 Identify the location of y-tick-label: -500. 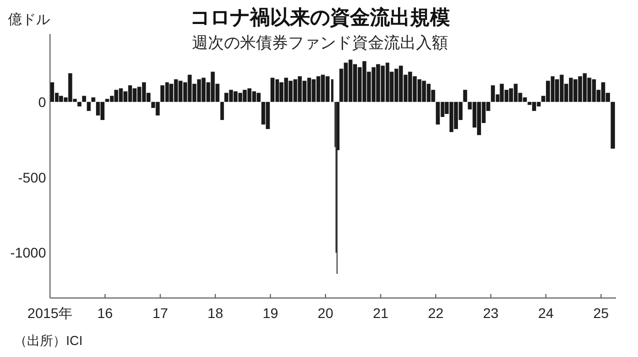
(32, 177).